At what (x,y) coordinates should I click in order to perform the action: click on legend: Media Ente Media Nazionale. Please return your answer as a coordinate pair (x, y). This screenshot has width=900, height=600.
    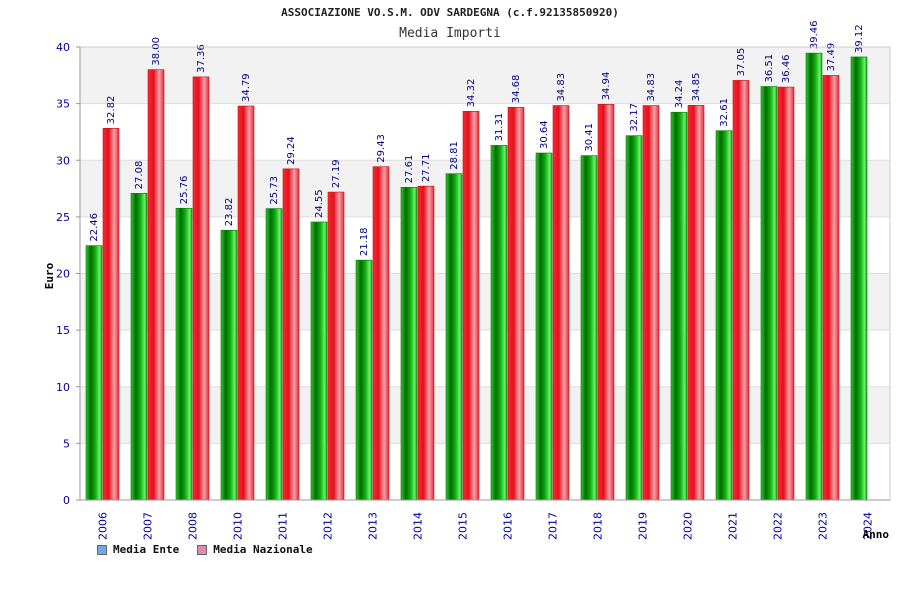
    Looking at the image, I should click on (205, 549).